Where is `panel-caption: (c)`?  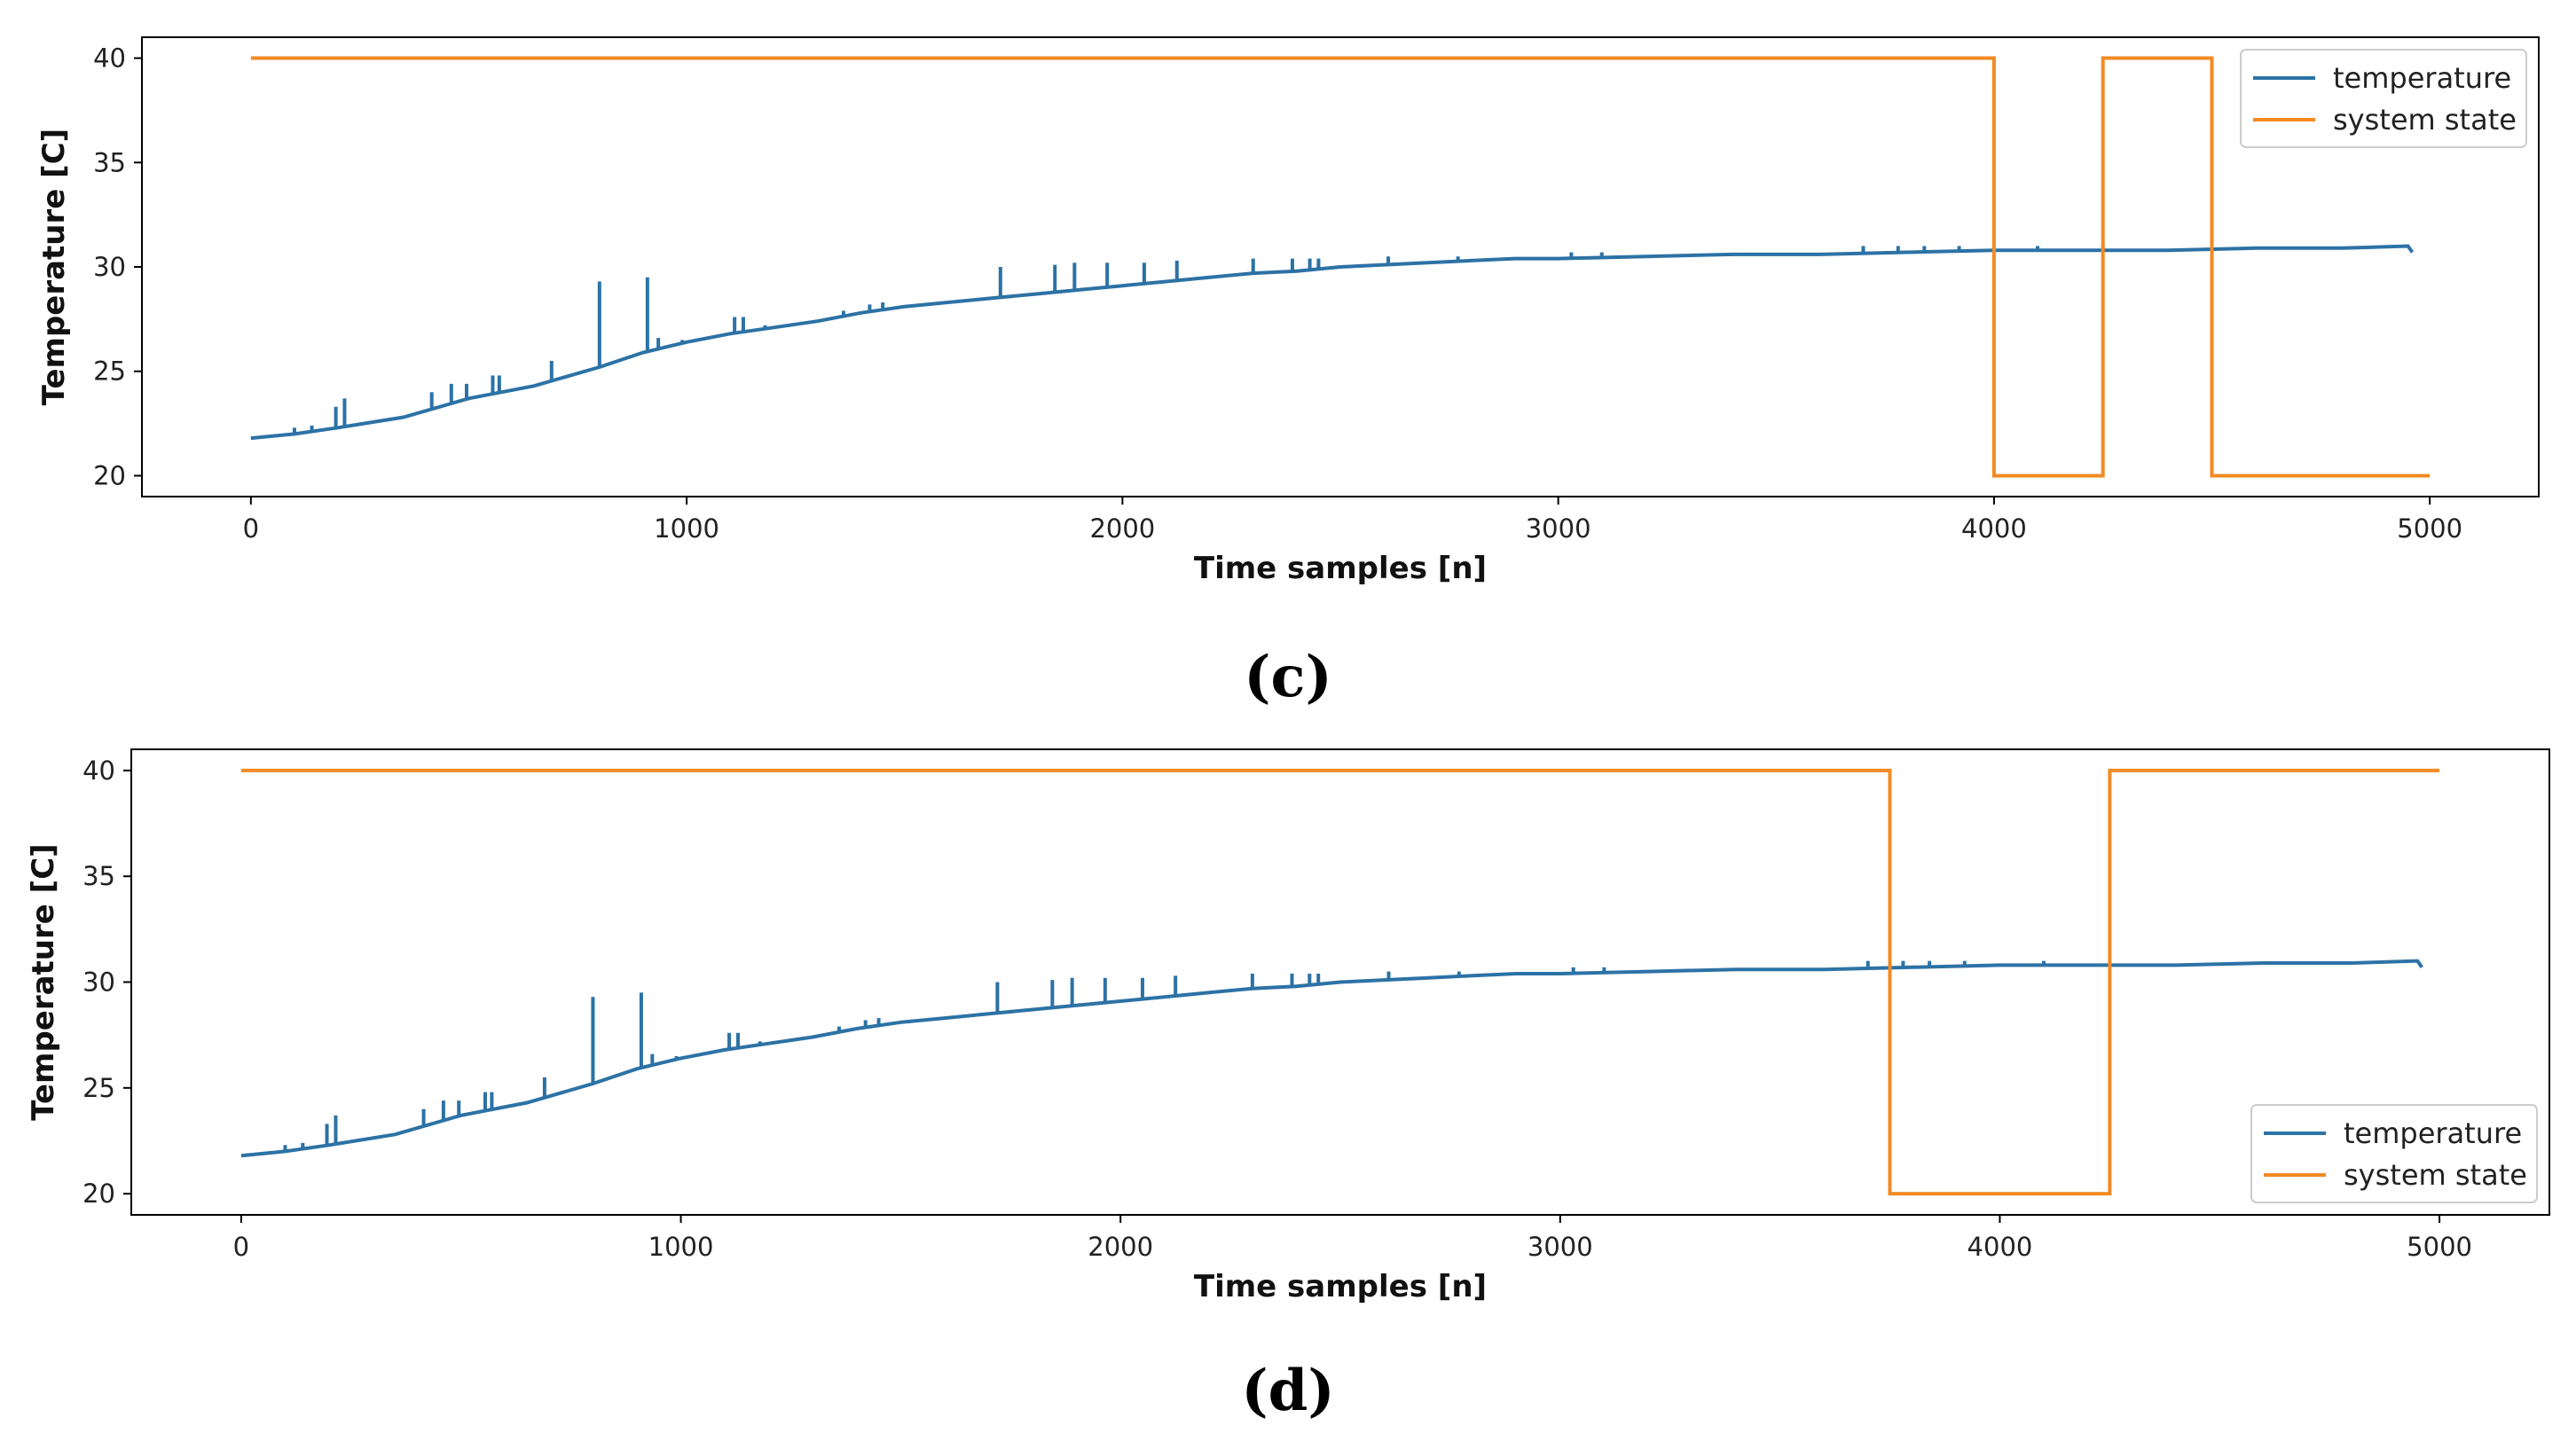 panel-caption: (c) is located at coordinates (1288, 677).